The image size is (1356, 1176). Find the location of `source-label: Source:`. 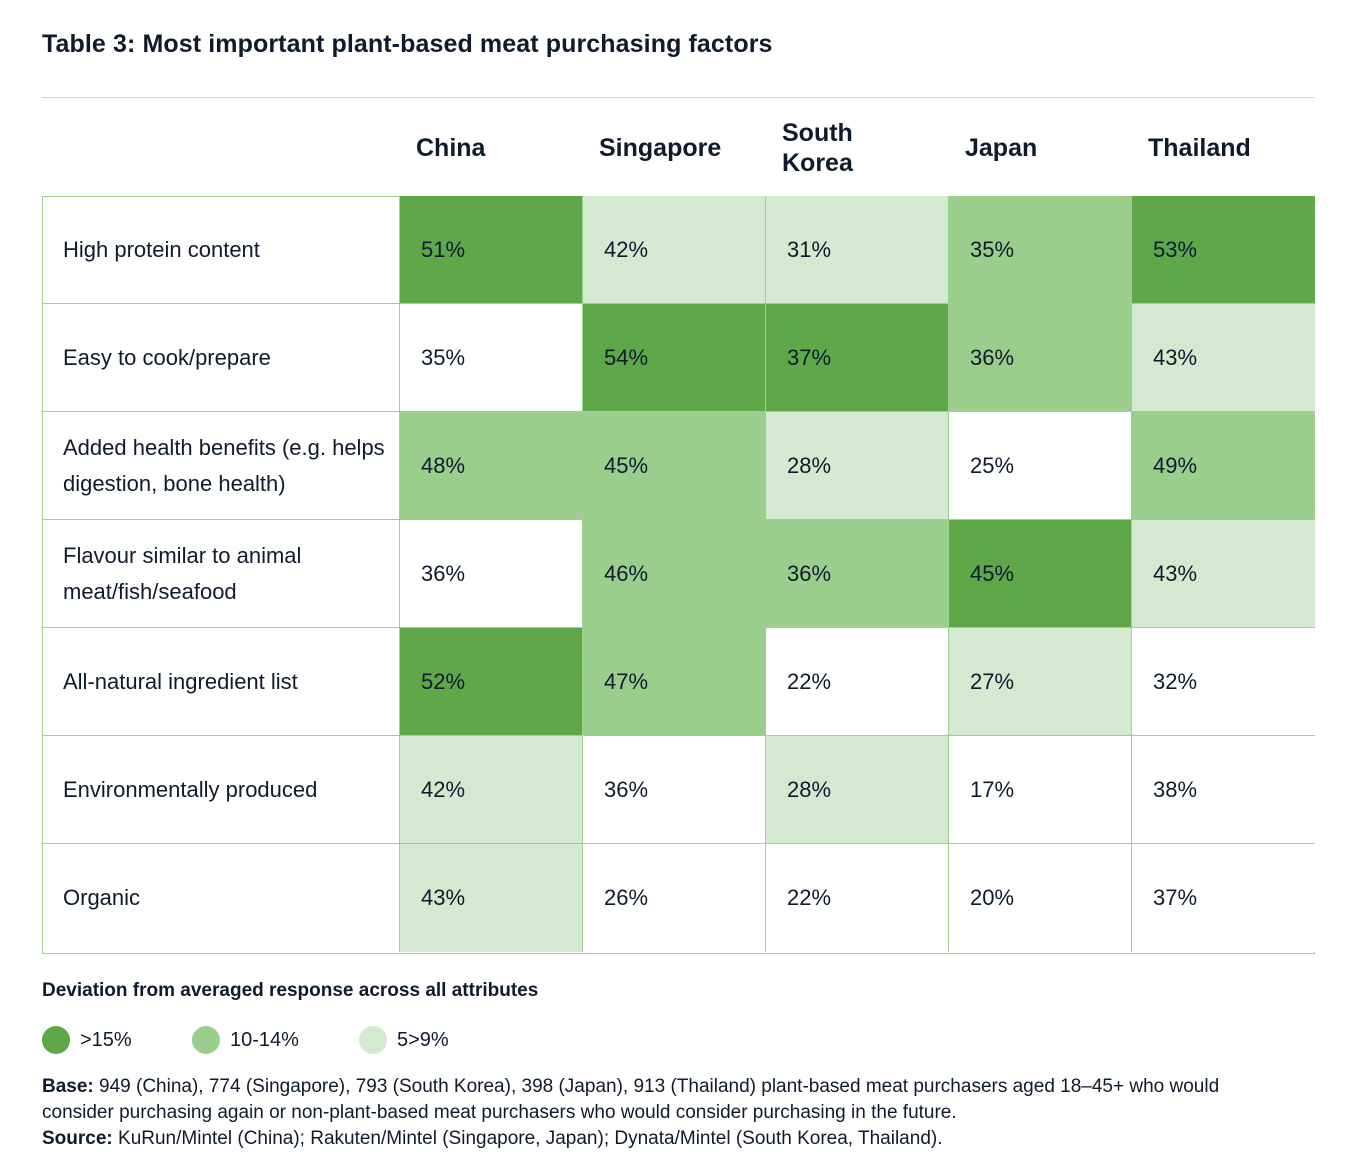

source-label: Source: is located at coordinates (77, 1138).